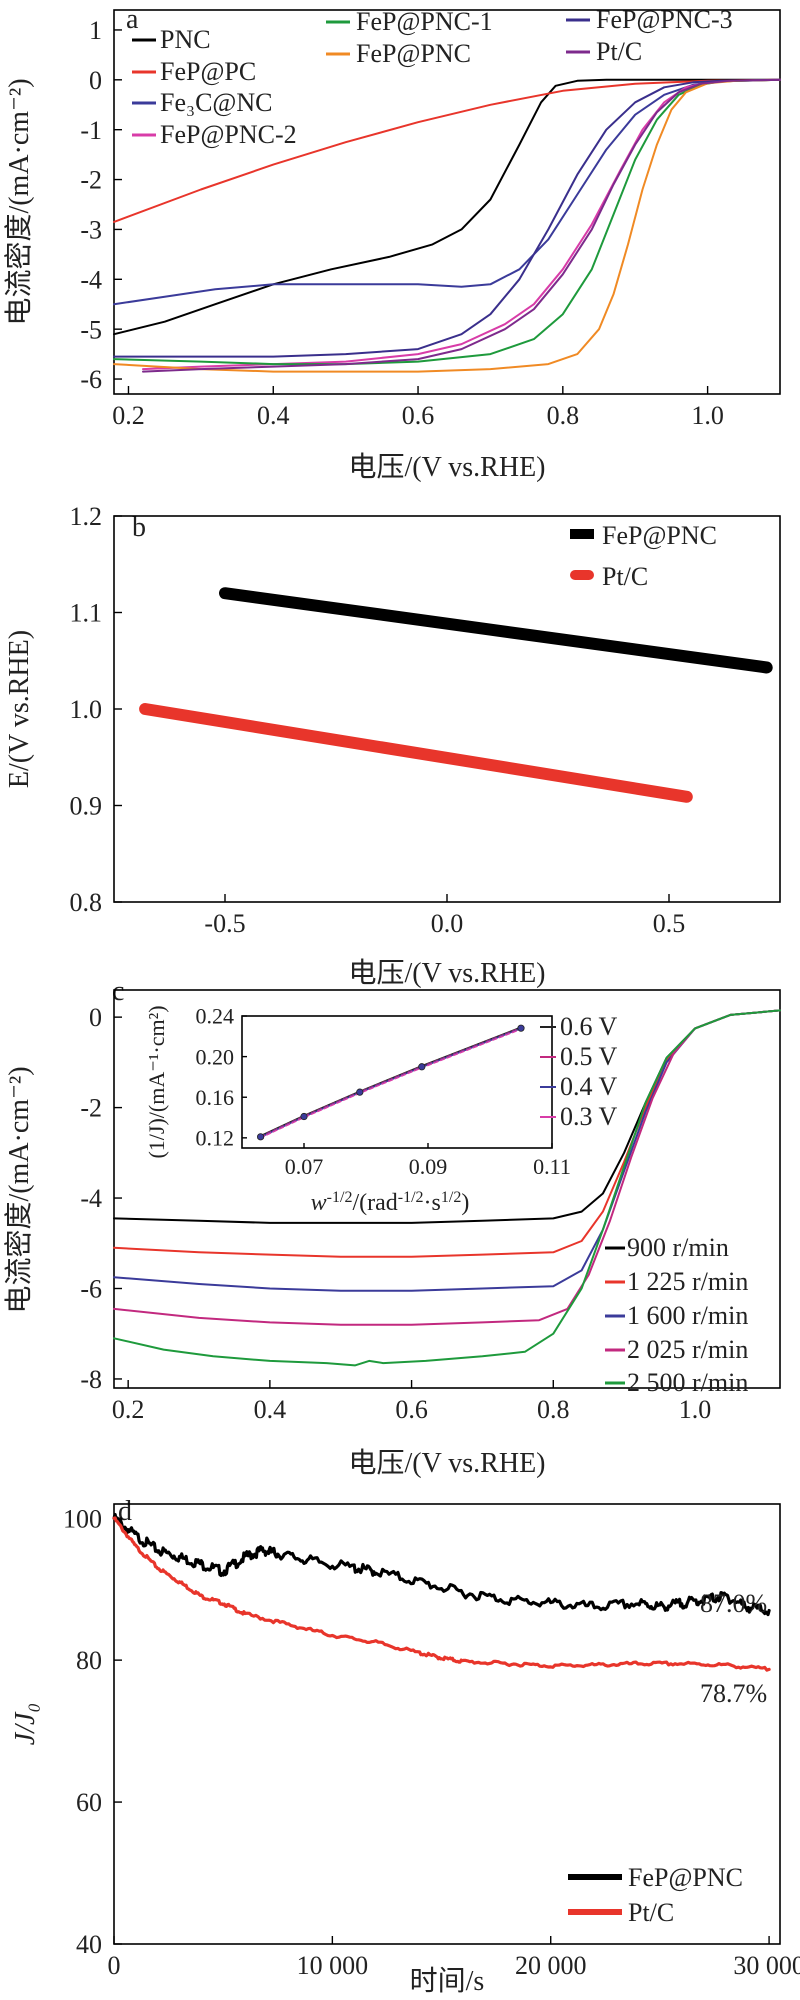  Describe the element at coordinates (185, 39) in the screenshot. I see `legend-label-pnc: PNC` at that location.